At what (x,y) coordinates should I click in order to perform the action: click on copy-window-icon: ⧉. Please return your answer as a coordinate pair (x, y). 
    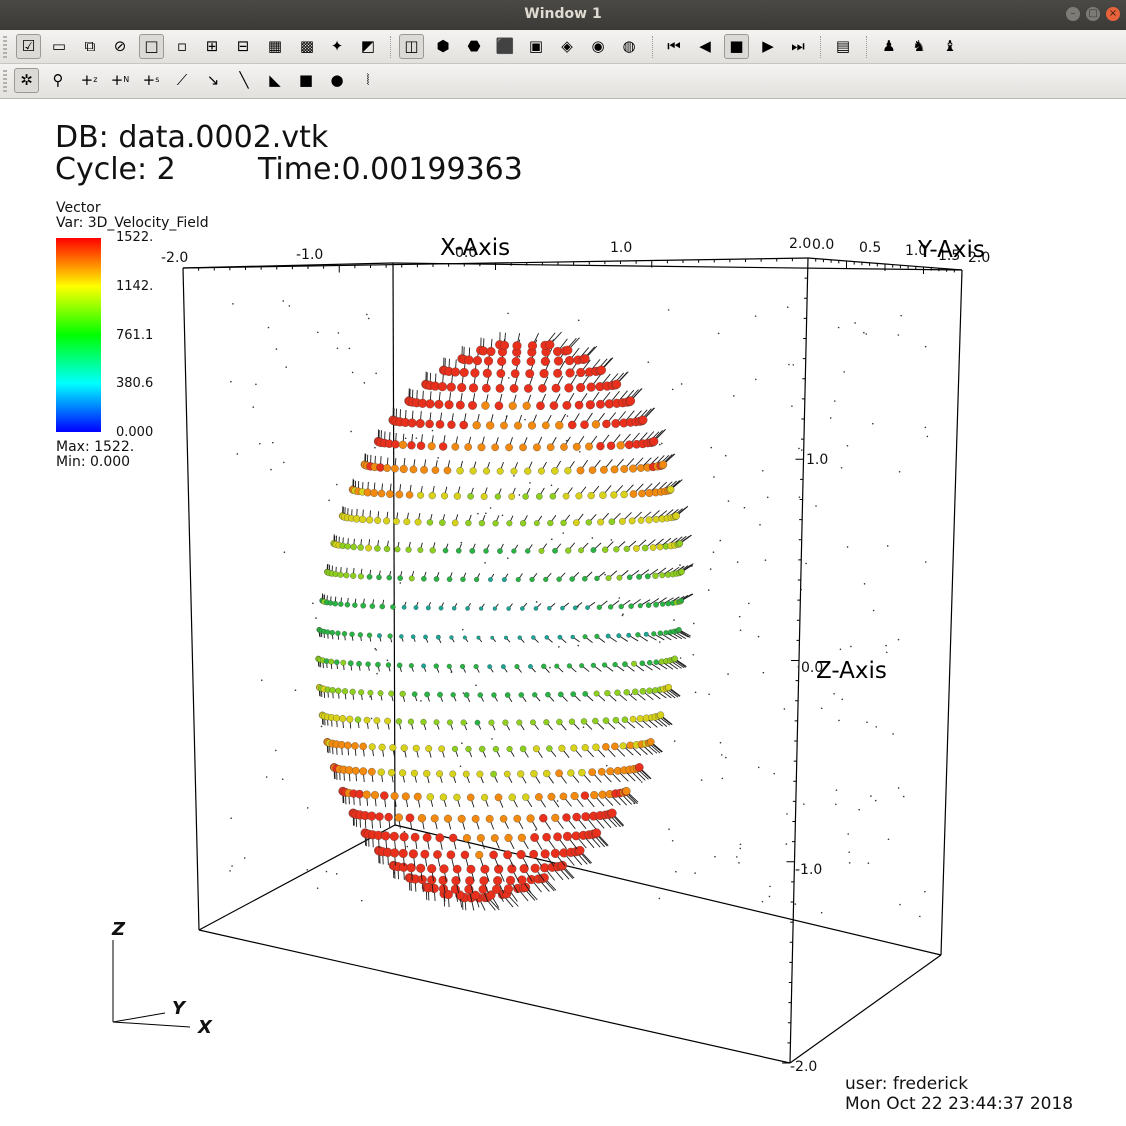
    Looking at the image, I should click on (90, 45).